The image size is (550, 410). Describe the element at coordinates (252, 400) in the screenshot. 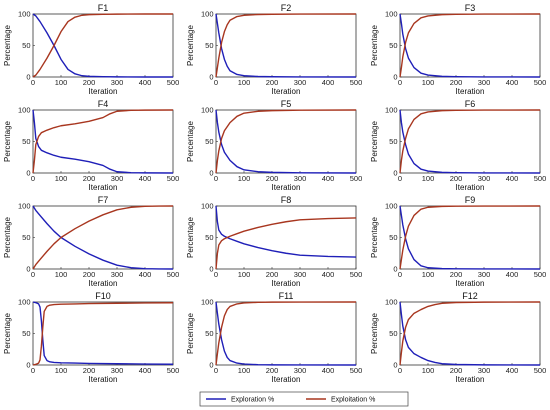

I see `legend-exploration-label: Exploration %` at that location.